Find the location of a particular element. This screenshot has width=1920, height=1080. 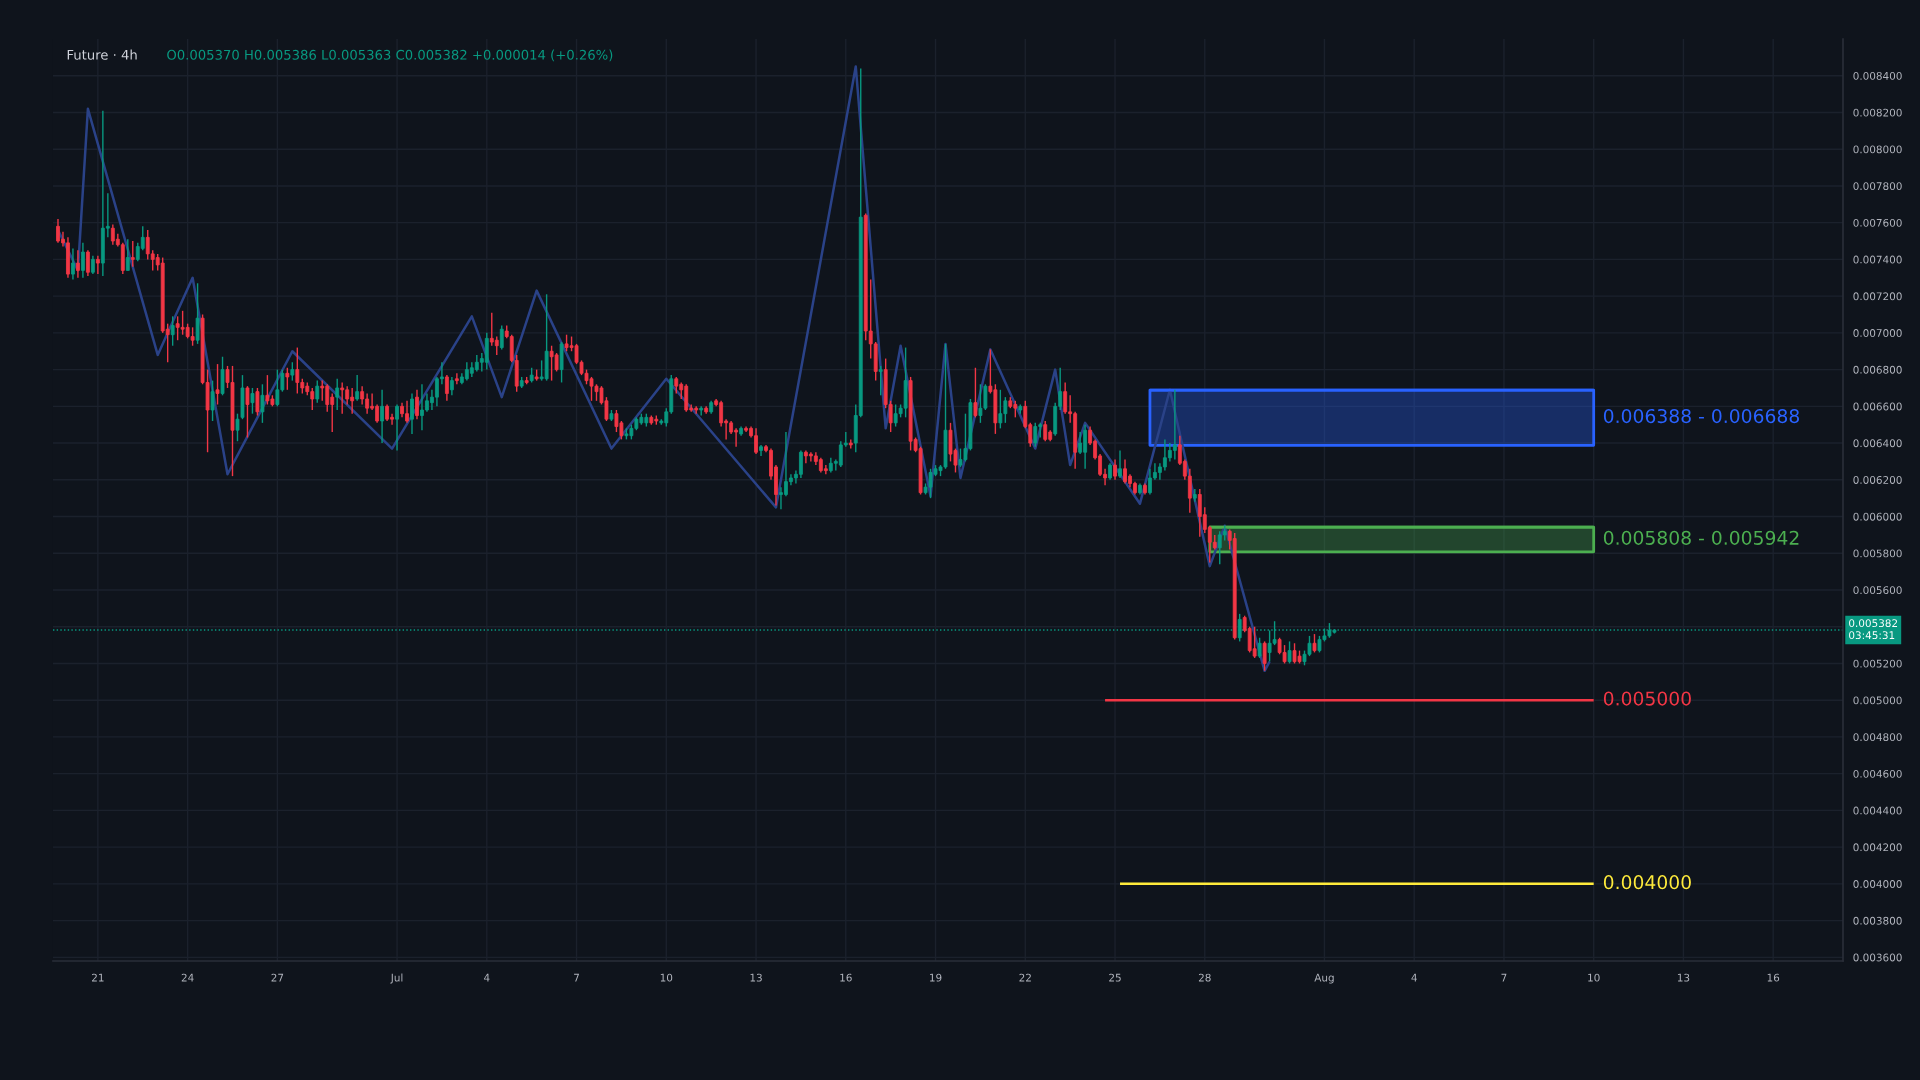

y-tick-label: 0.008000 is located at coordinates (1877, 149).